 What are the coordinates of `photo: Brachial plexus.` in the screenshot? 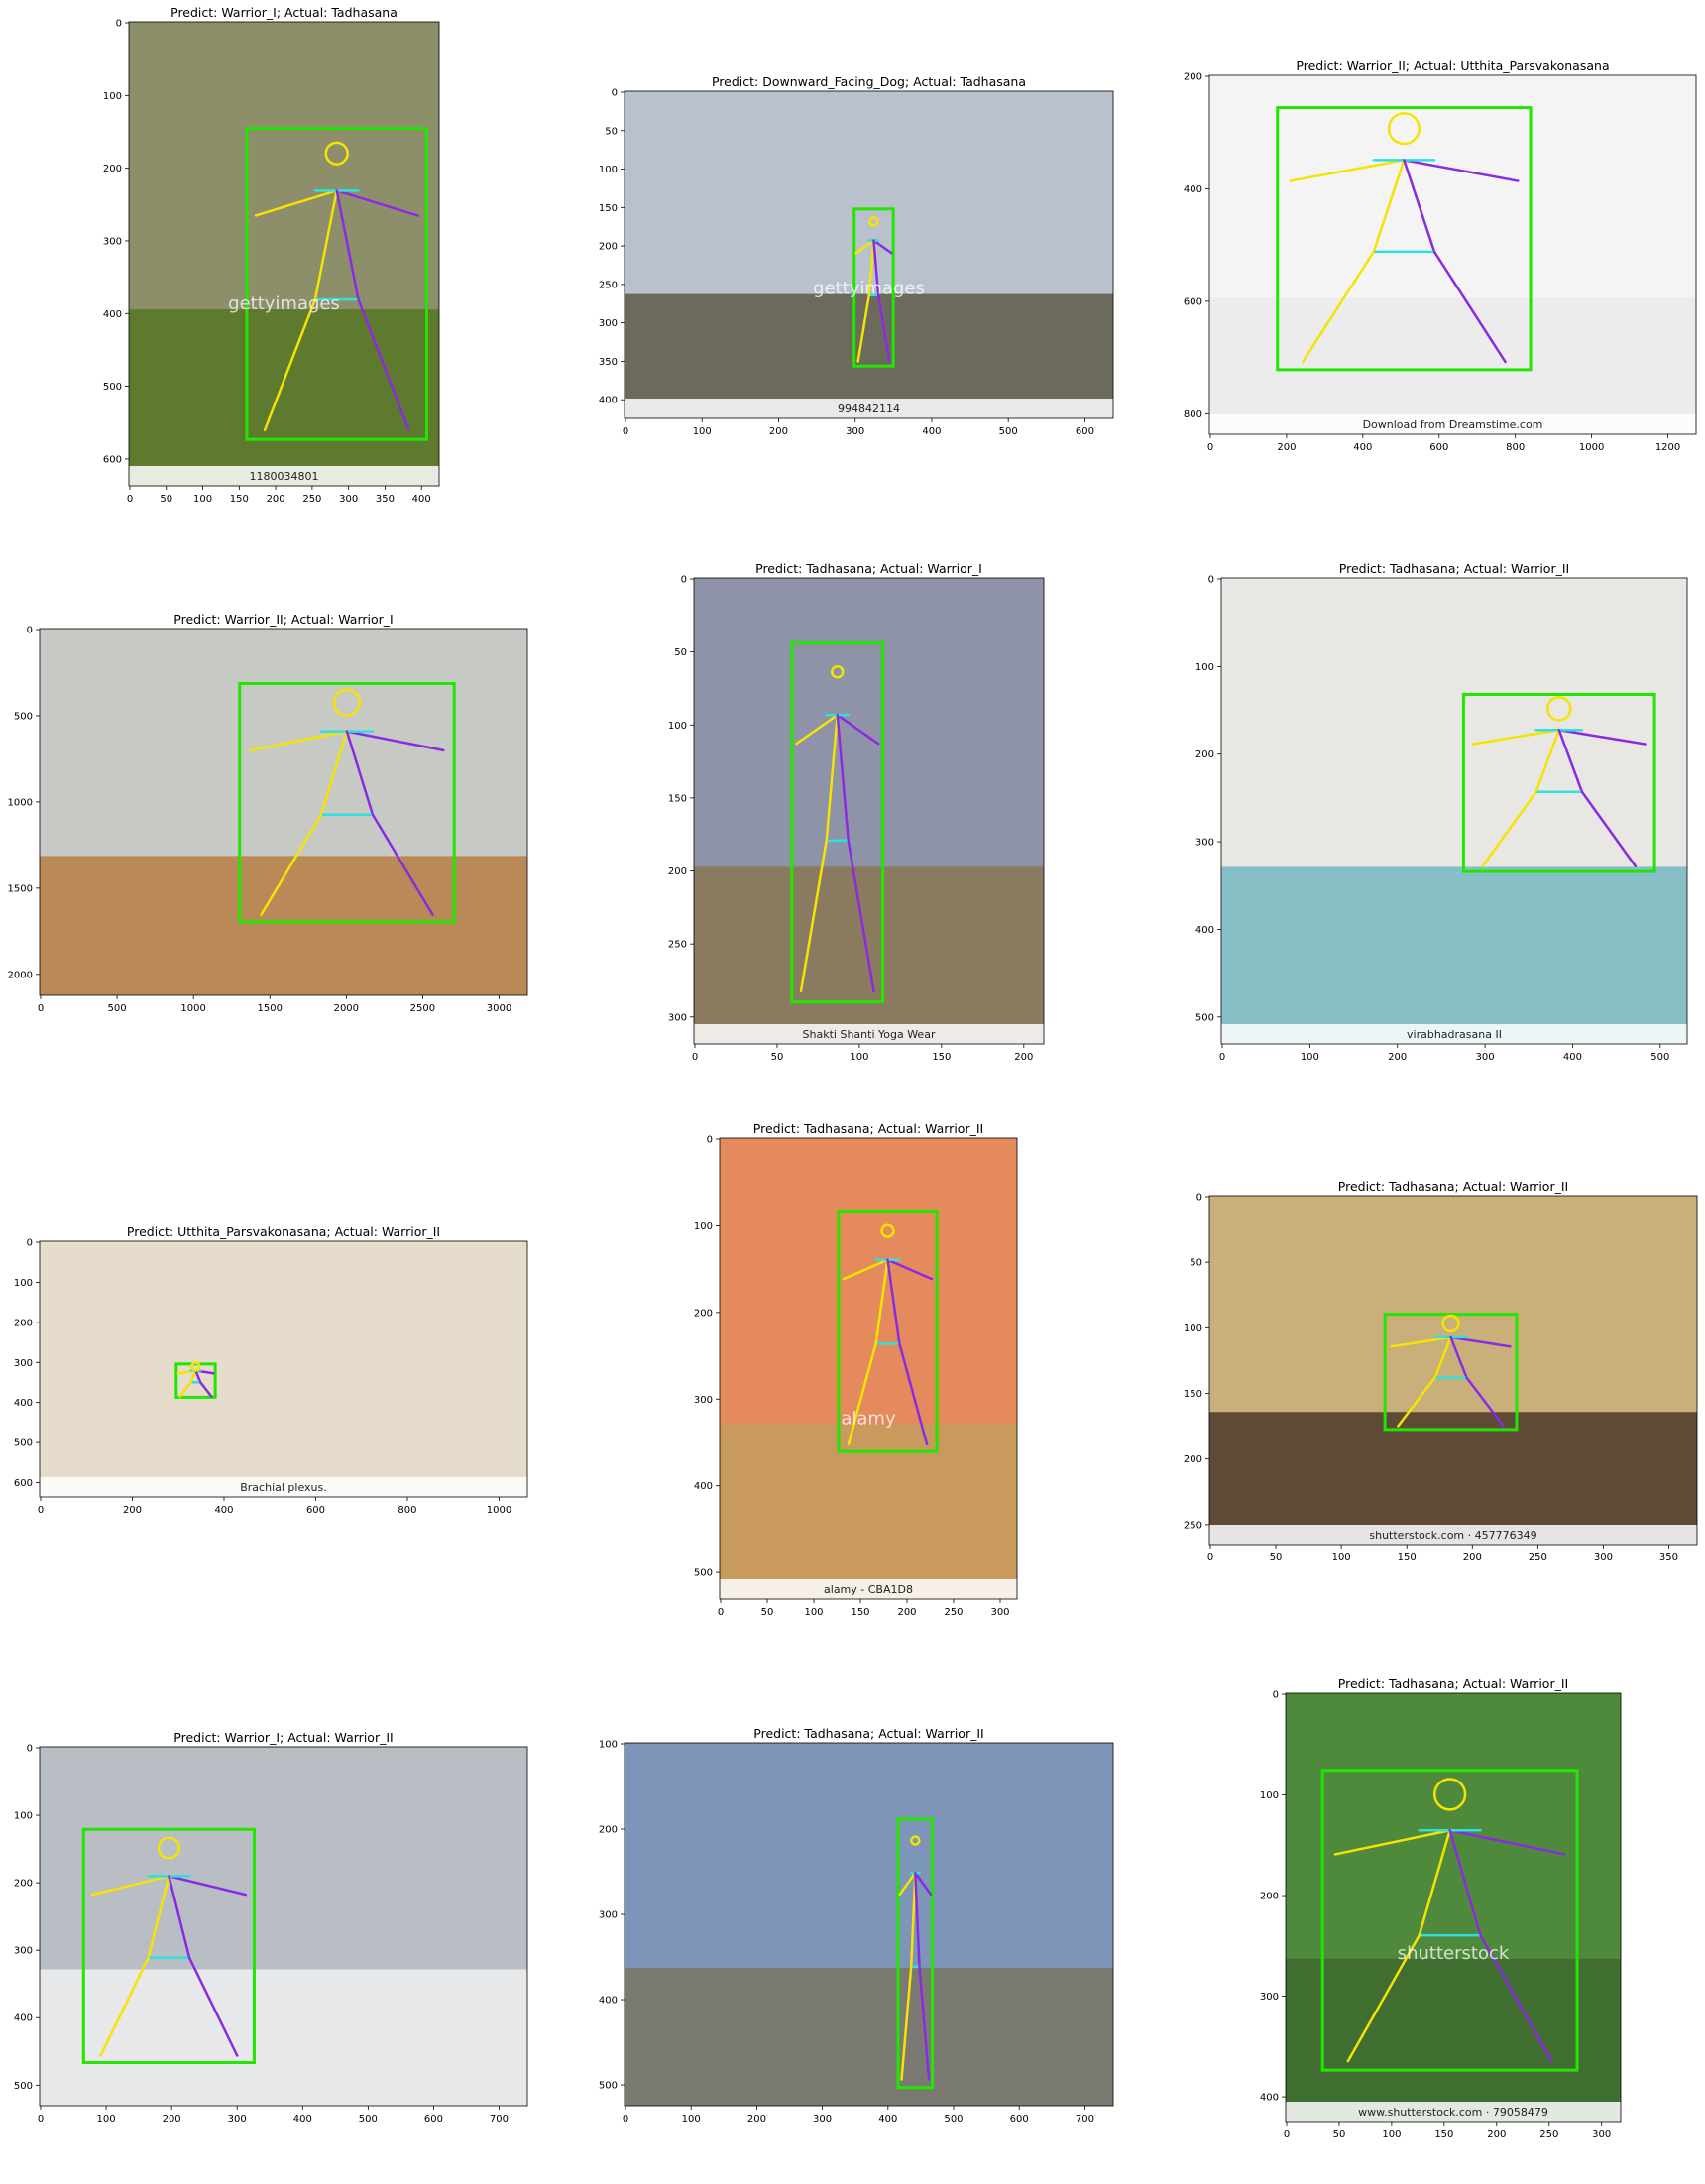 It's located at (283, 1369).